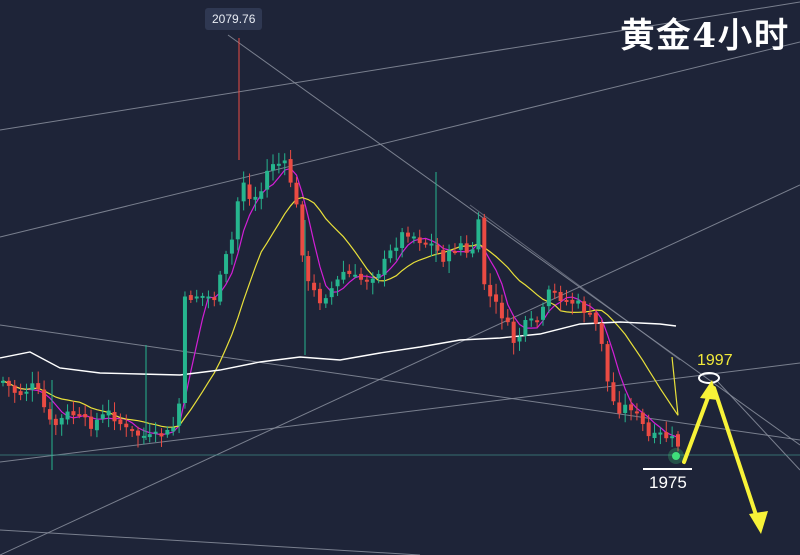  Describe the element at coordinates (705, 36) in the screenshot. I see `chart-title: 黄金4小时` at that location.